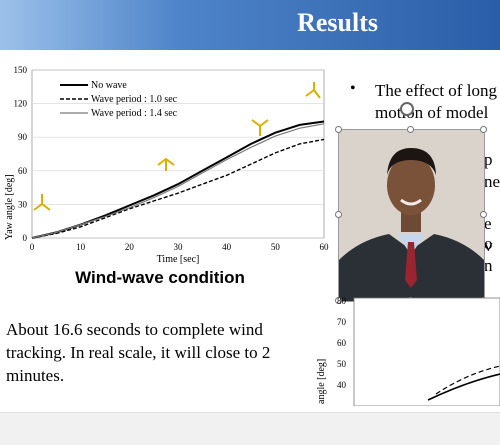  What do you see at coordinates (337, 22) in the screenshot?
I see `slide-title: Results` at bounding box center [337, 22].